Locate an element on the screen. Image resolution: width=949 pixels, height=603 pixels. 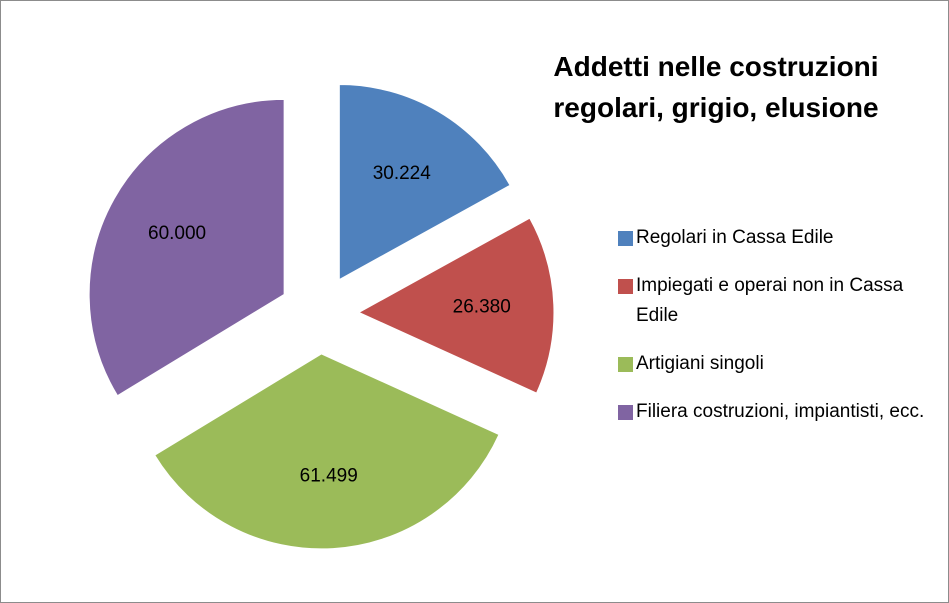
legend-entry: Impiegati e operai non in Cassa Edile is located at coordinates (783, 301).